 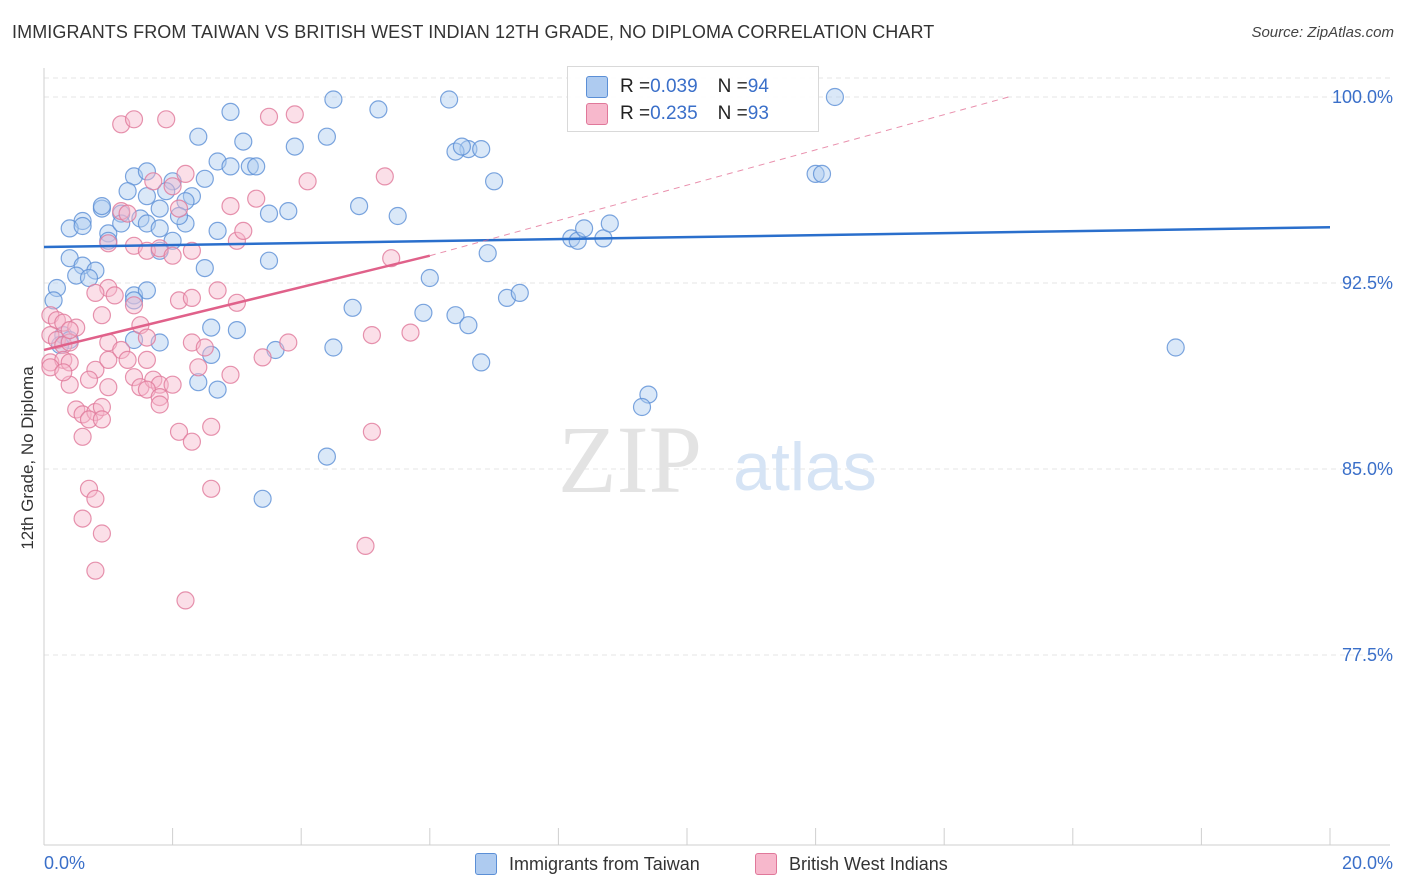 I want to click on y-tick-label: 100.0%, so click(x=1362, y=97).